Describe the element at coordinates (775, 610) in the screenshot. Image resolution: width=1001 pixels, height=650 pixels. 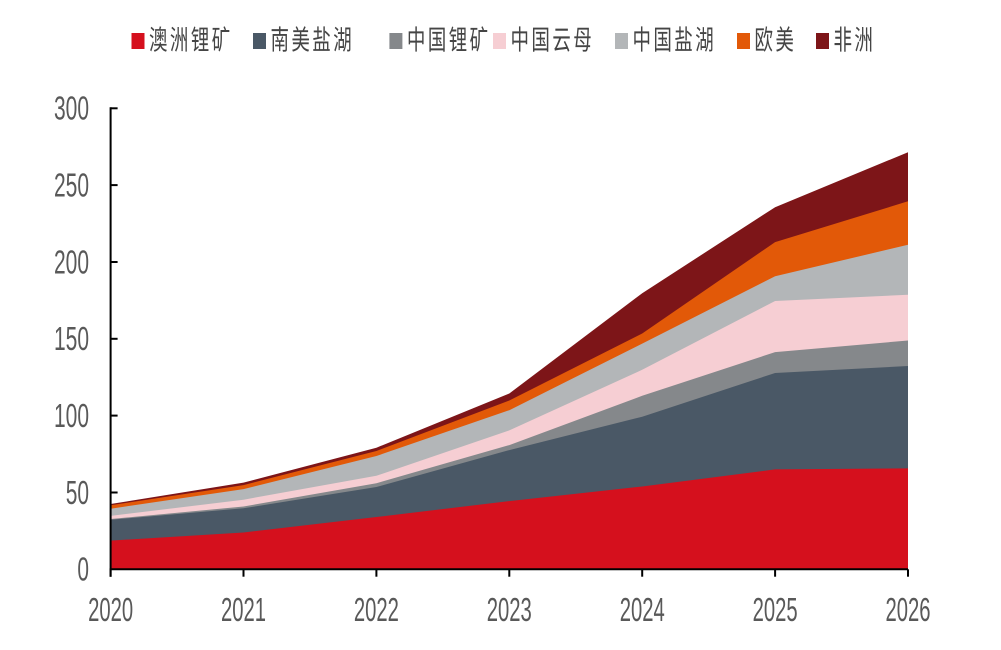
I see `svg-text: 2025` at that location.